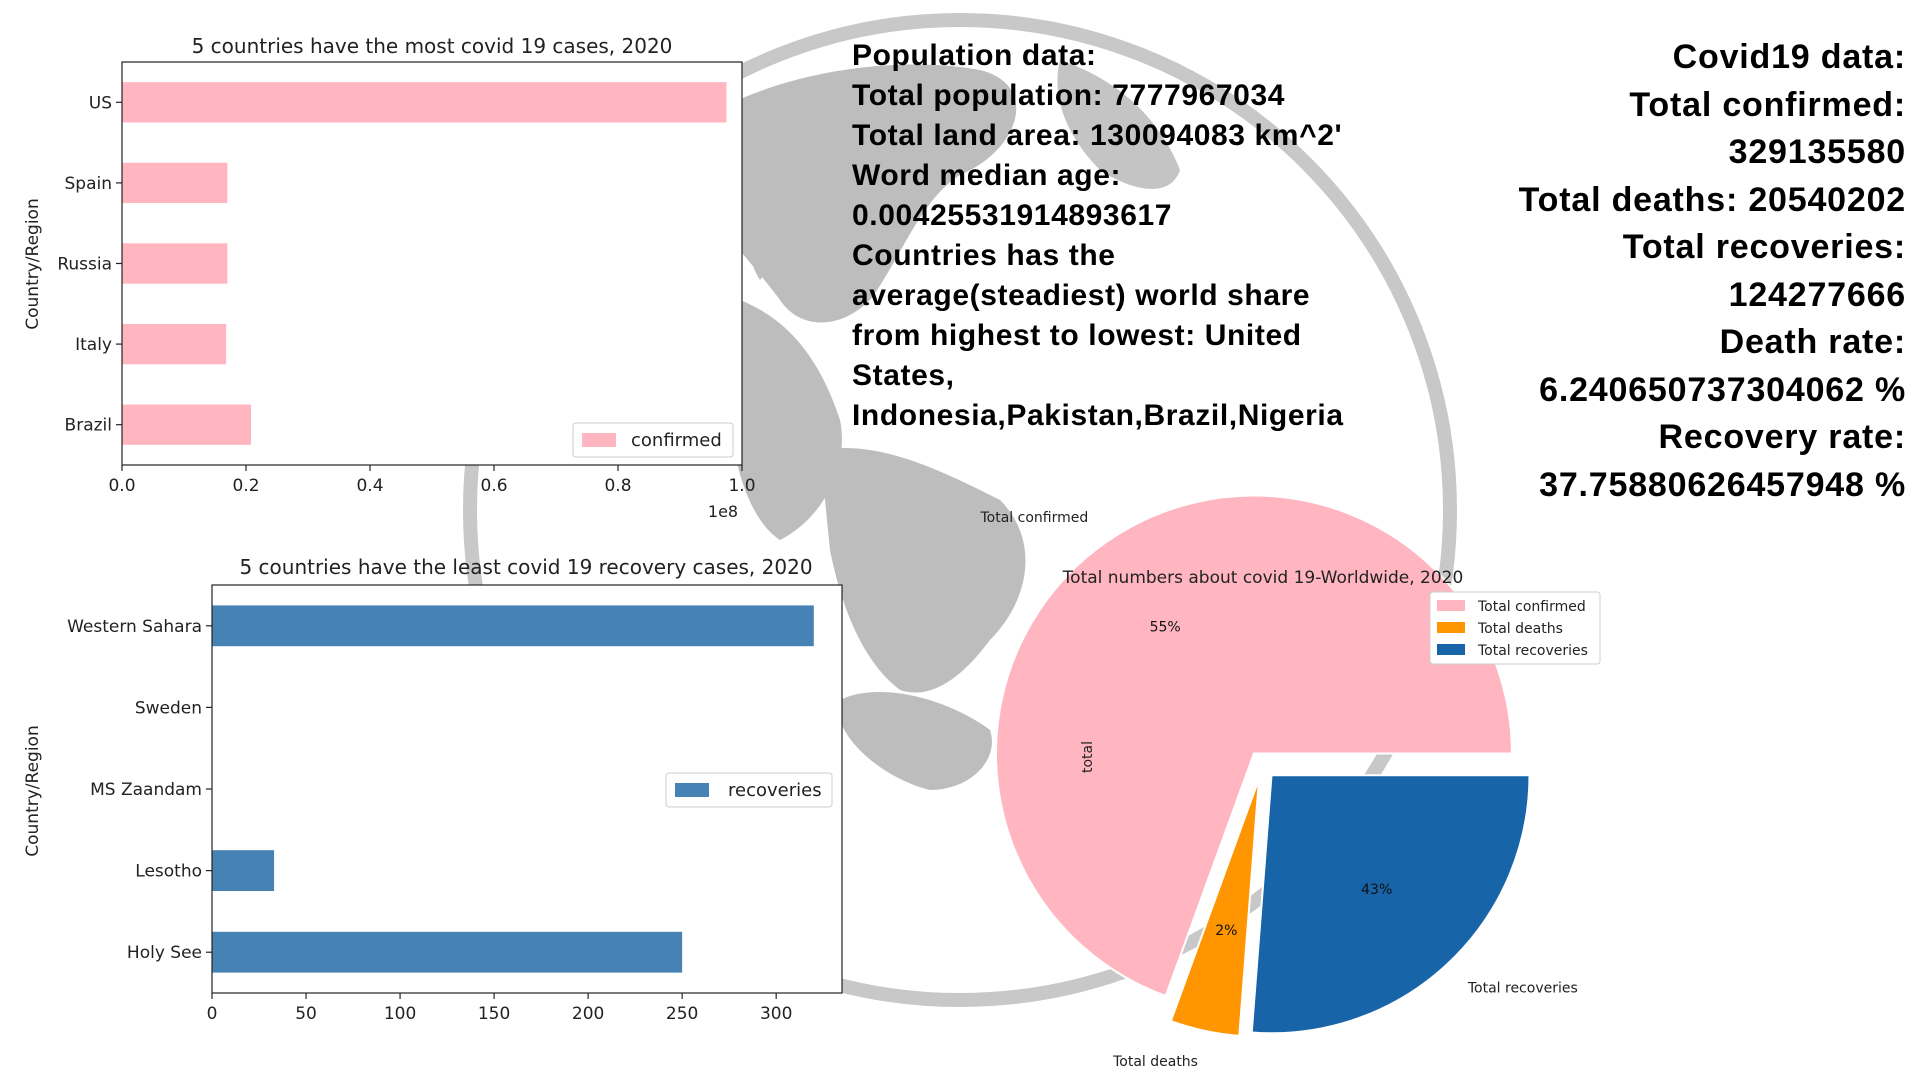  What do you see at coordinates (1532, 651) in the screenshot?
I see `legend-label: Total recoveries` at bounding box center [1532, 651].